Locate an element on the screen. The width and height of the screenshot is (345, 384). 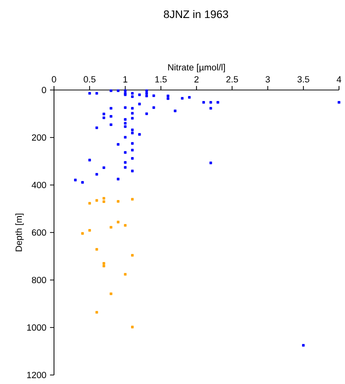
chart-title: 8JNZ in 1963 is located at coordinates (196, 14).